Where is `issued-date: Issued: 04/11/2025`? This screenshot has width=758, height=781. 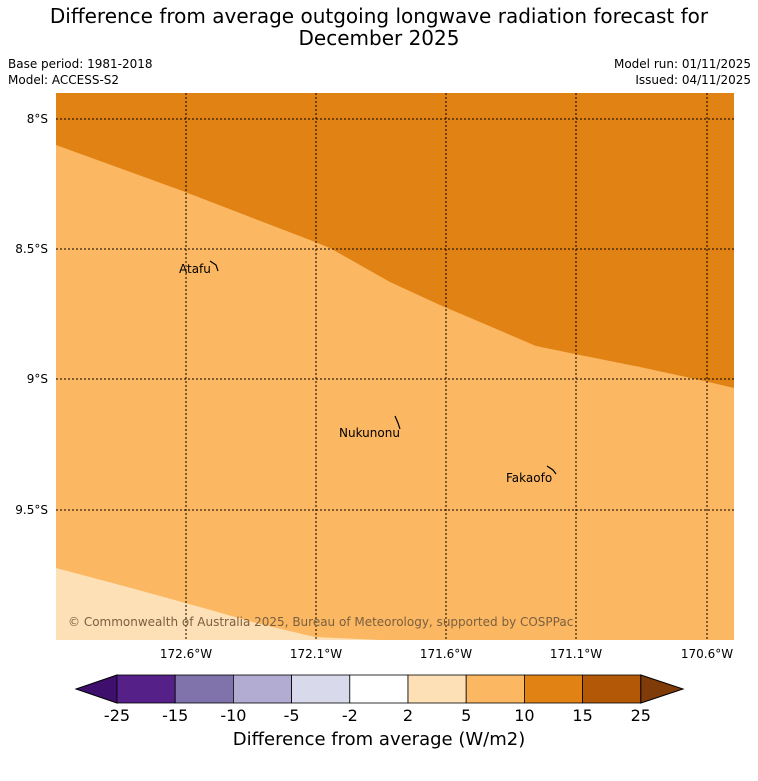 issued-date: Issued: 04/11/2025 is located at coordinates (693, 80).